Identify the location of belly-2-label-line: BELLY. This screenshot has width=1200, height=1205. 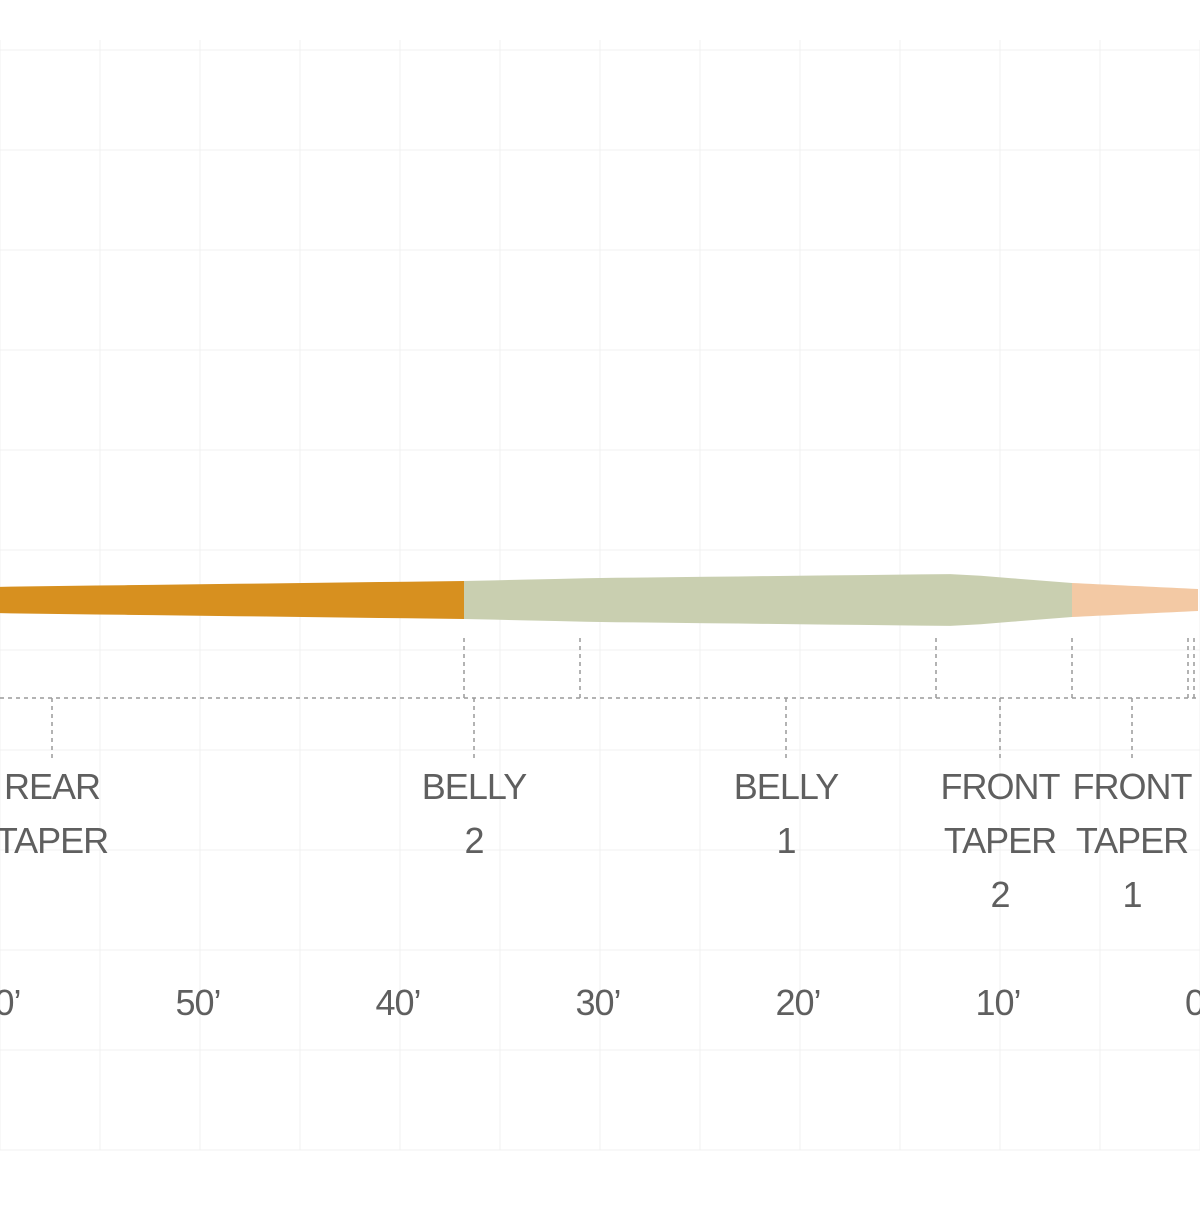
(474, 786).